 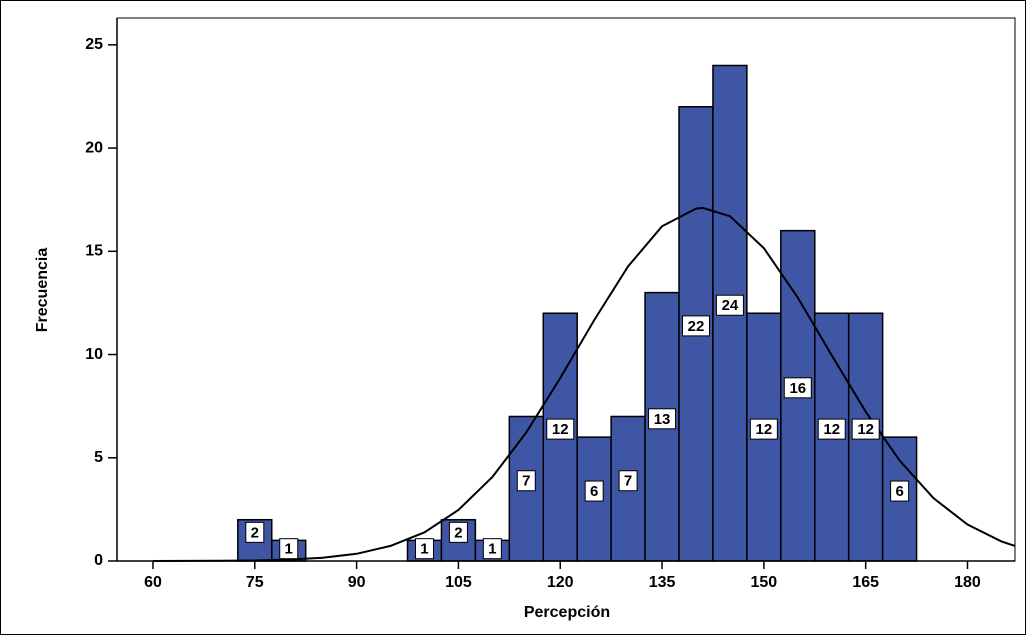 What do you see at coordinates (560, 582) in the screenshot?
I see `x-tick-label: 120` at bounding box center [560, 582].